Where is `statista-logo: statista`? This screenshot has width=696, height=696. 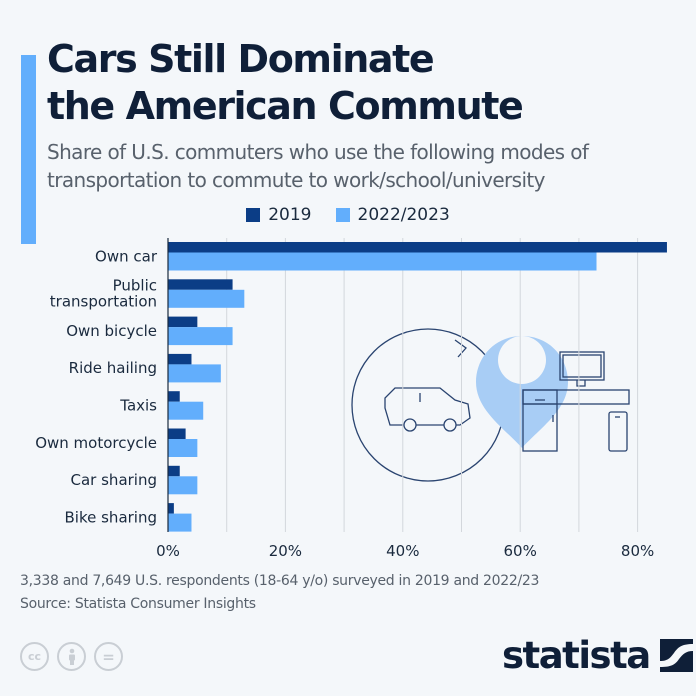 statista-logo: statista is located at coordinates (597, 655).